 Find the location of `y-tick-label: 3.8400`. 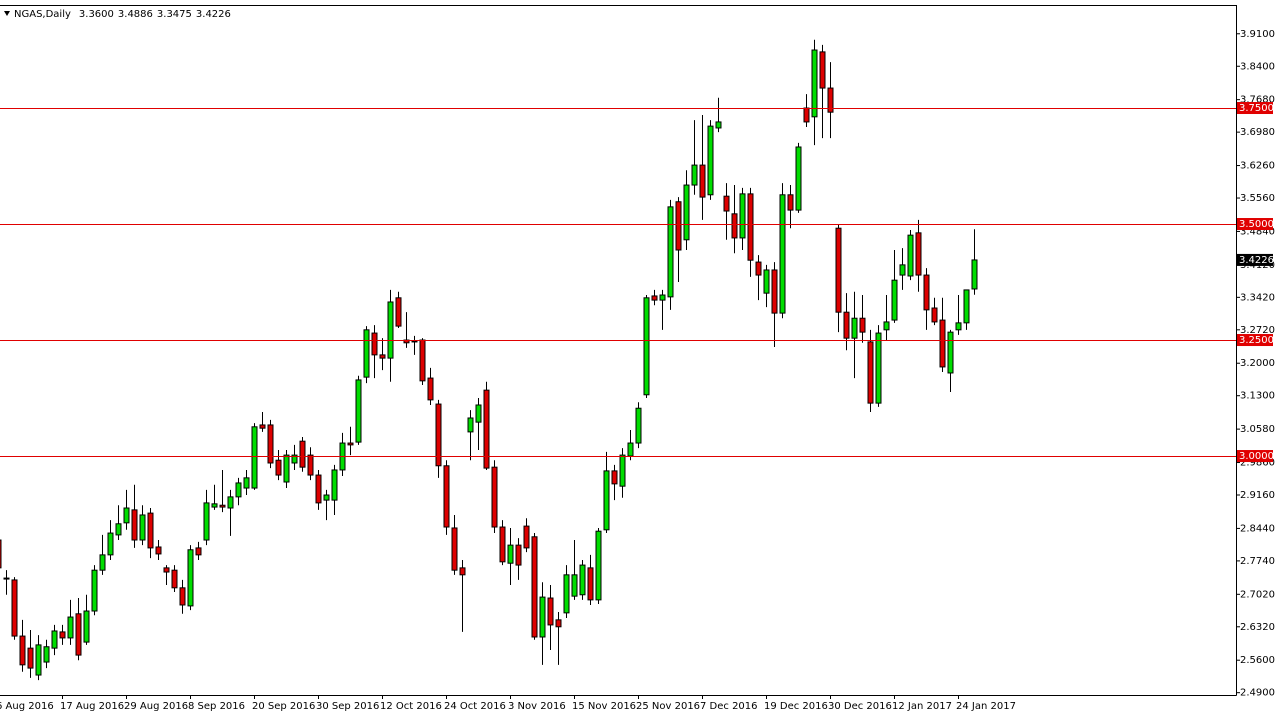

y-tick-label: 3.8400 is located at coordinates (1257, 66).